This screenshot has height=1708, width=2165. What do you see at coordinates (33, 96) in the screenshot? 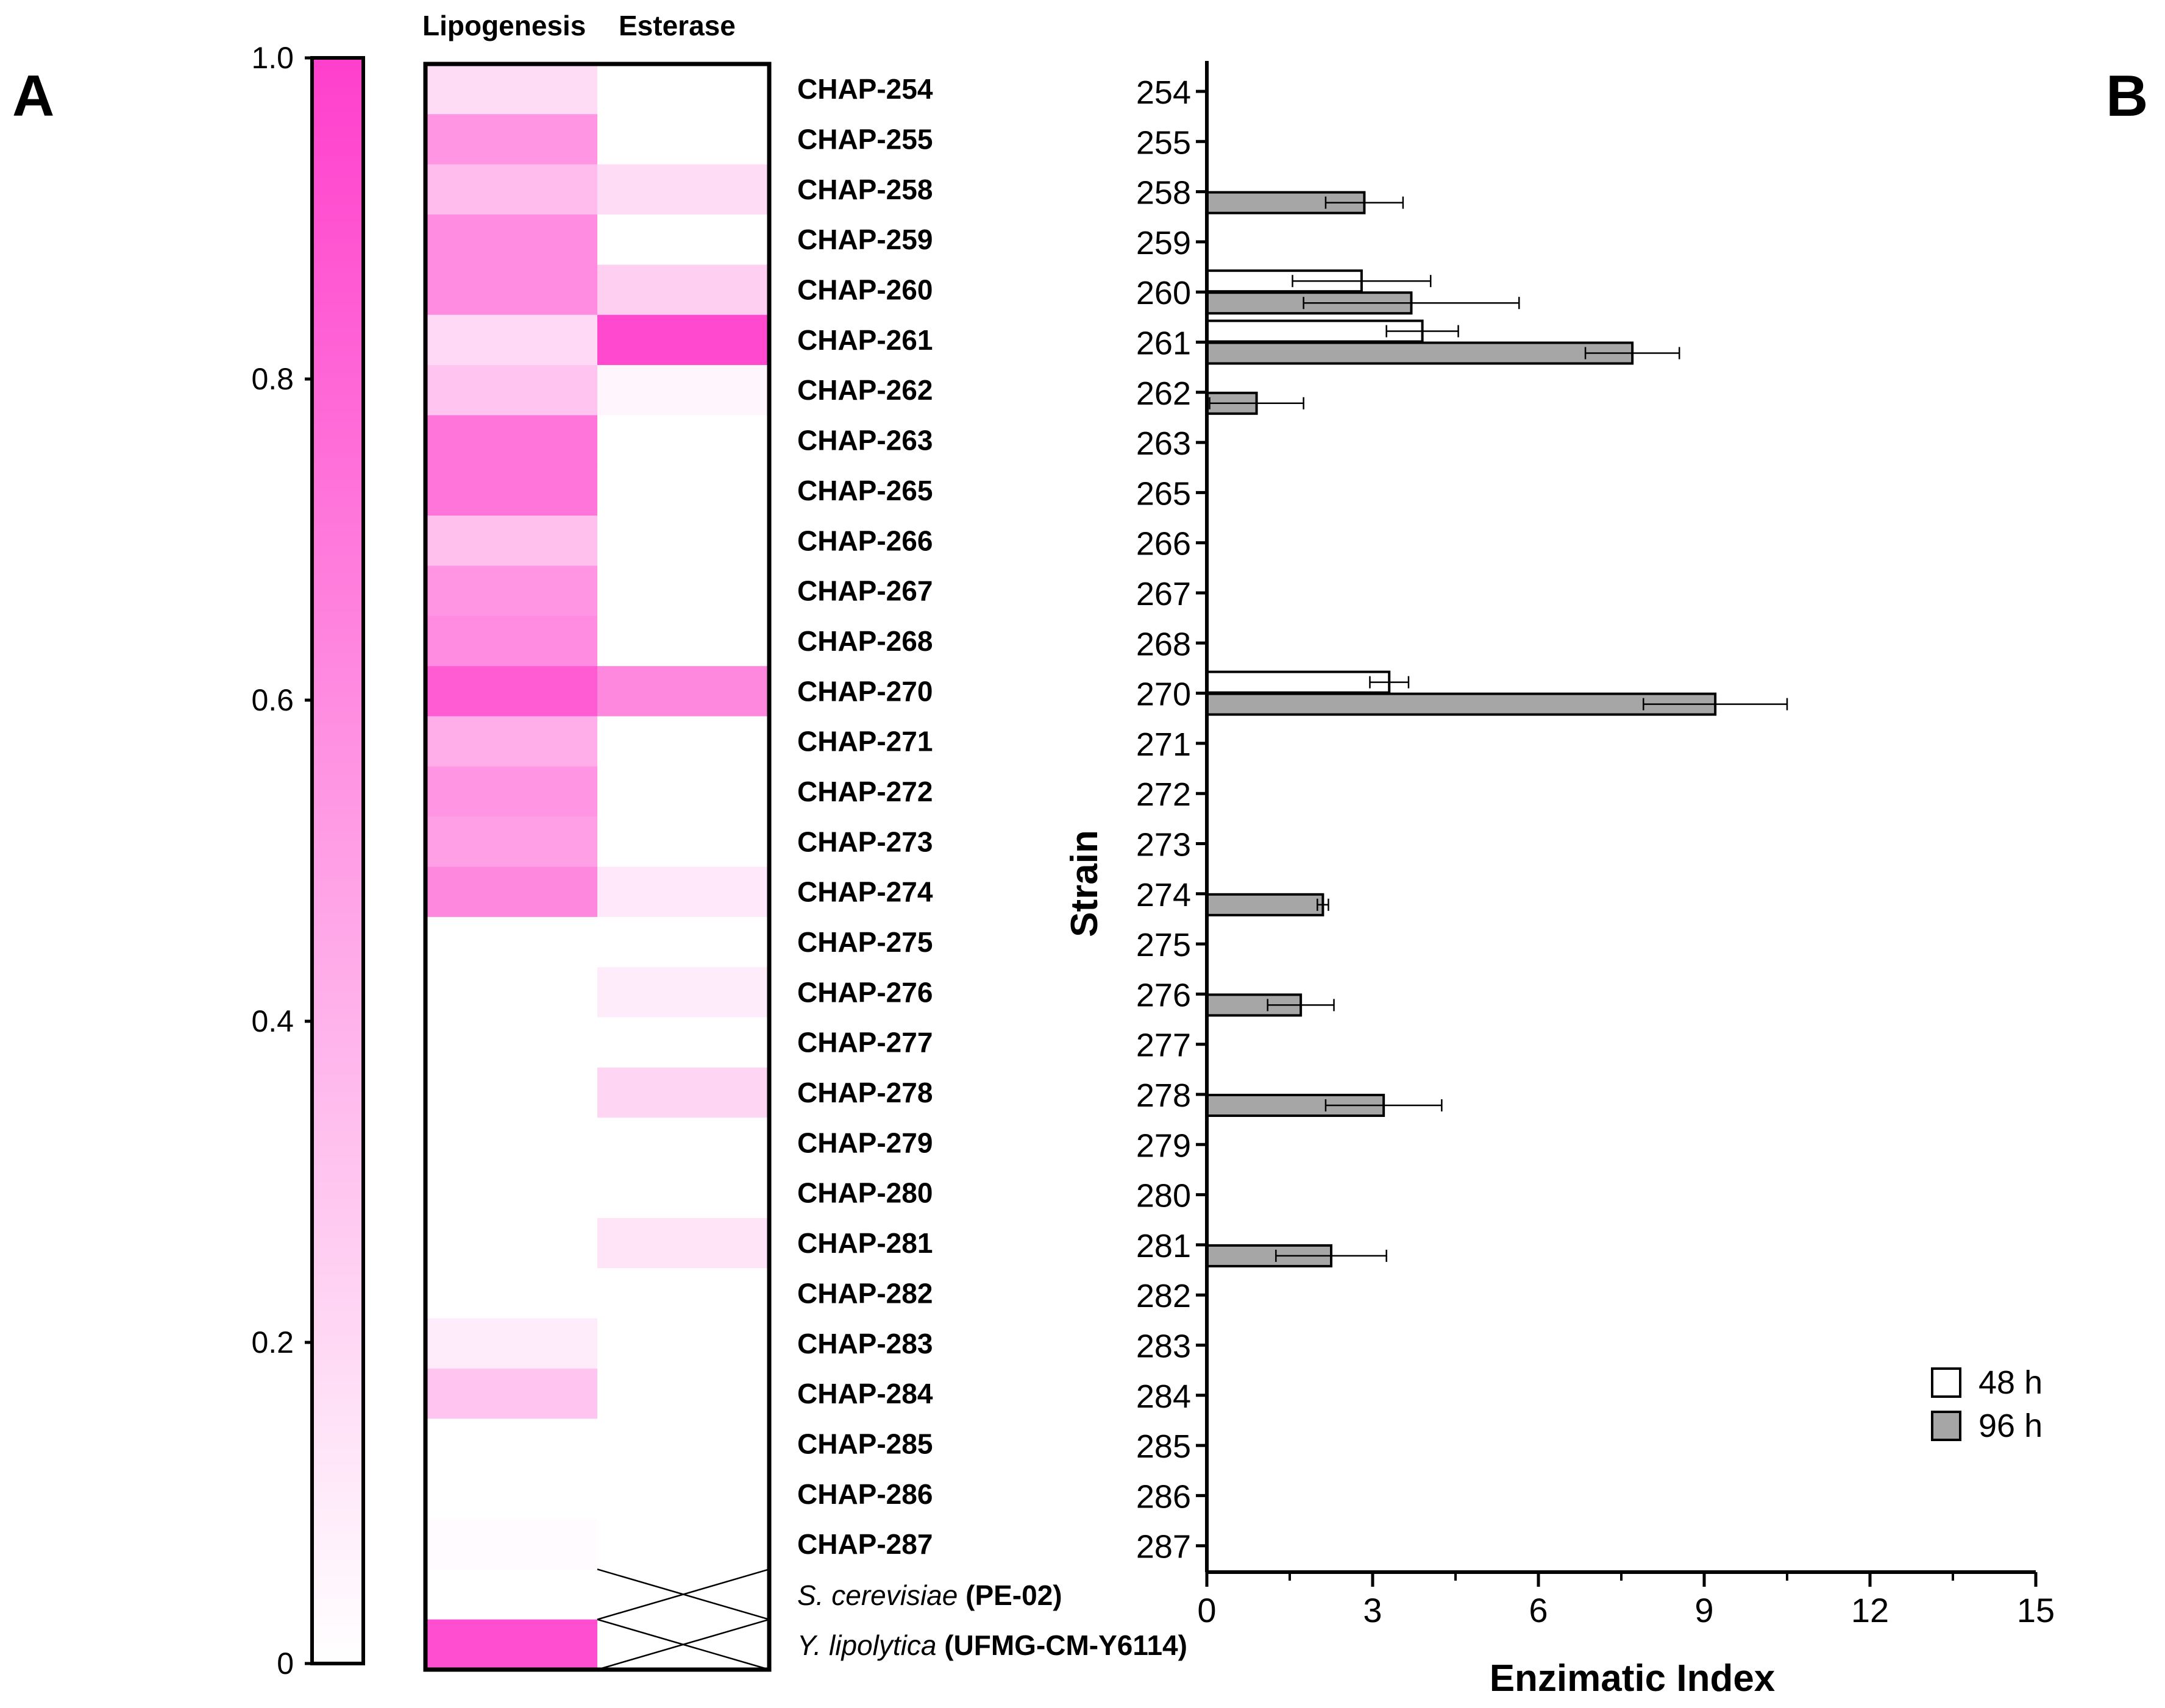
I see `panel-a-label: A` at bounding box center [33, 96].